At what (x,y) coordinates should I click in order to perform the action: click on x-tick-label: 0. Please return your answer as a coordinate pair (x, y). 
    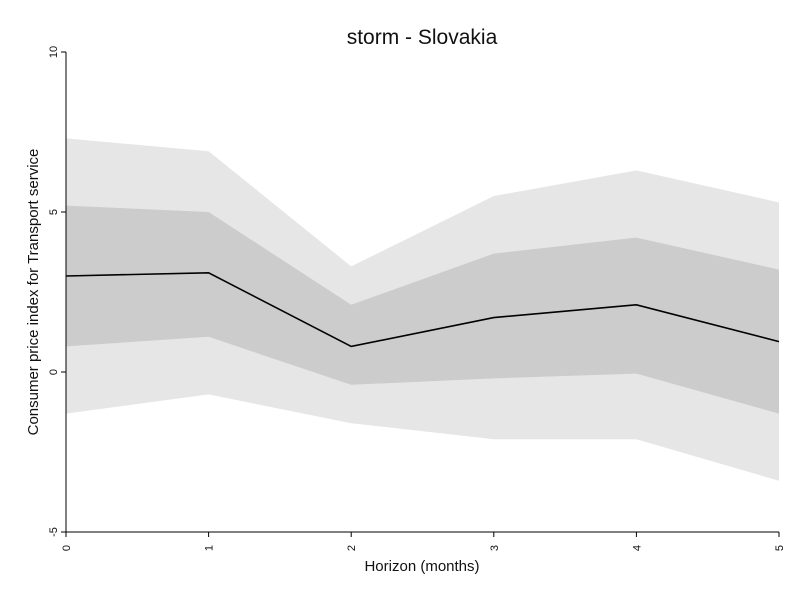
    Looking at the image, I should click on (67, 548).